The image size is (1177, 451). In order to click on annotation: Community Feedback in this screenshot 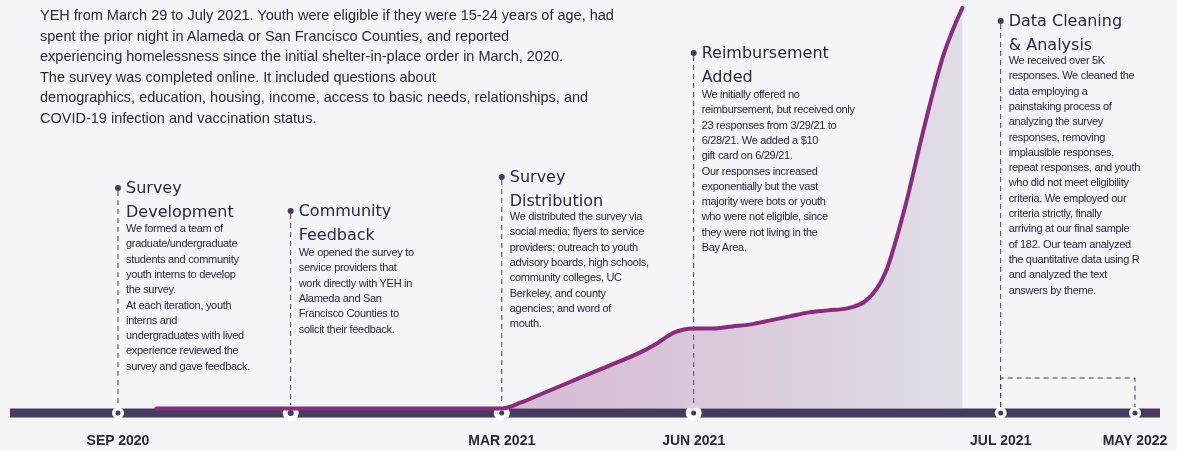, I will do `click(345, 222)`.